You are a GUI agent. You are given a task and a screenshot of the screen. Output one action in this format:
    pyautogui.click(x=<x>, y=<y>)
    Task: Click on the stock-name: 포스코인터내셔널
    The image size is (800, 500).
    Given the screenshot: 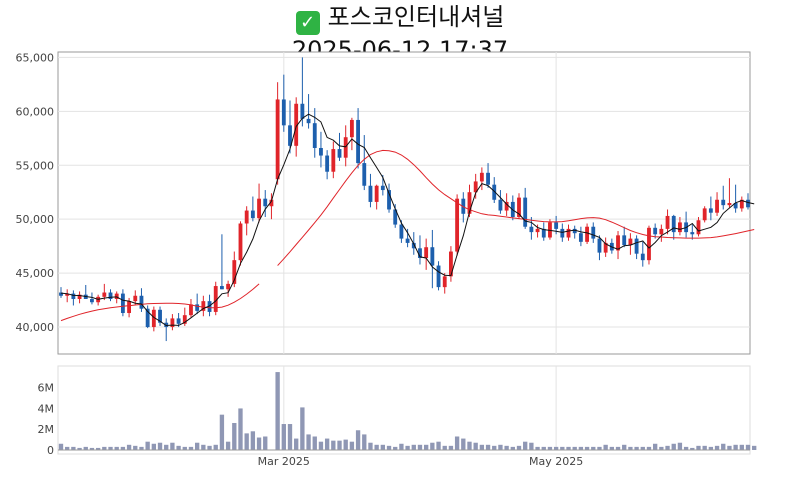 What is the action you would take?
    pyautogui.click(x=416, y=17)
    